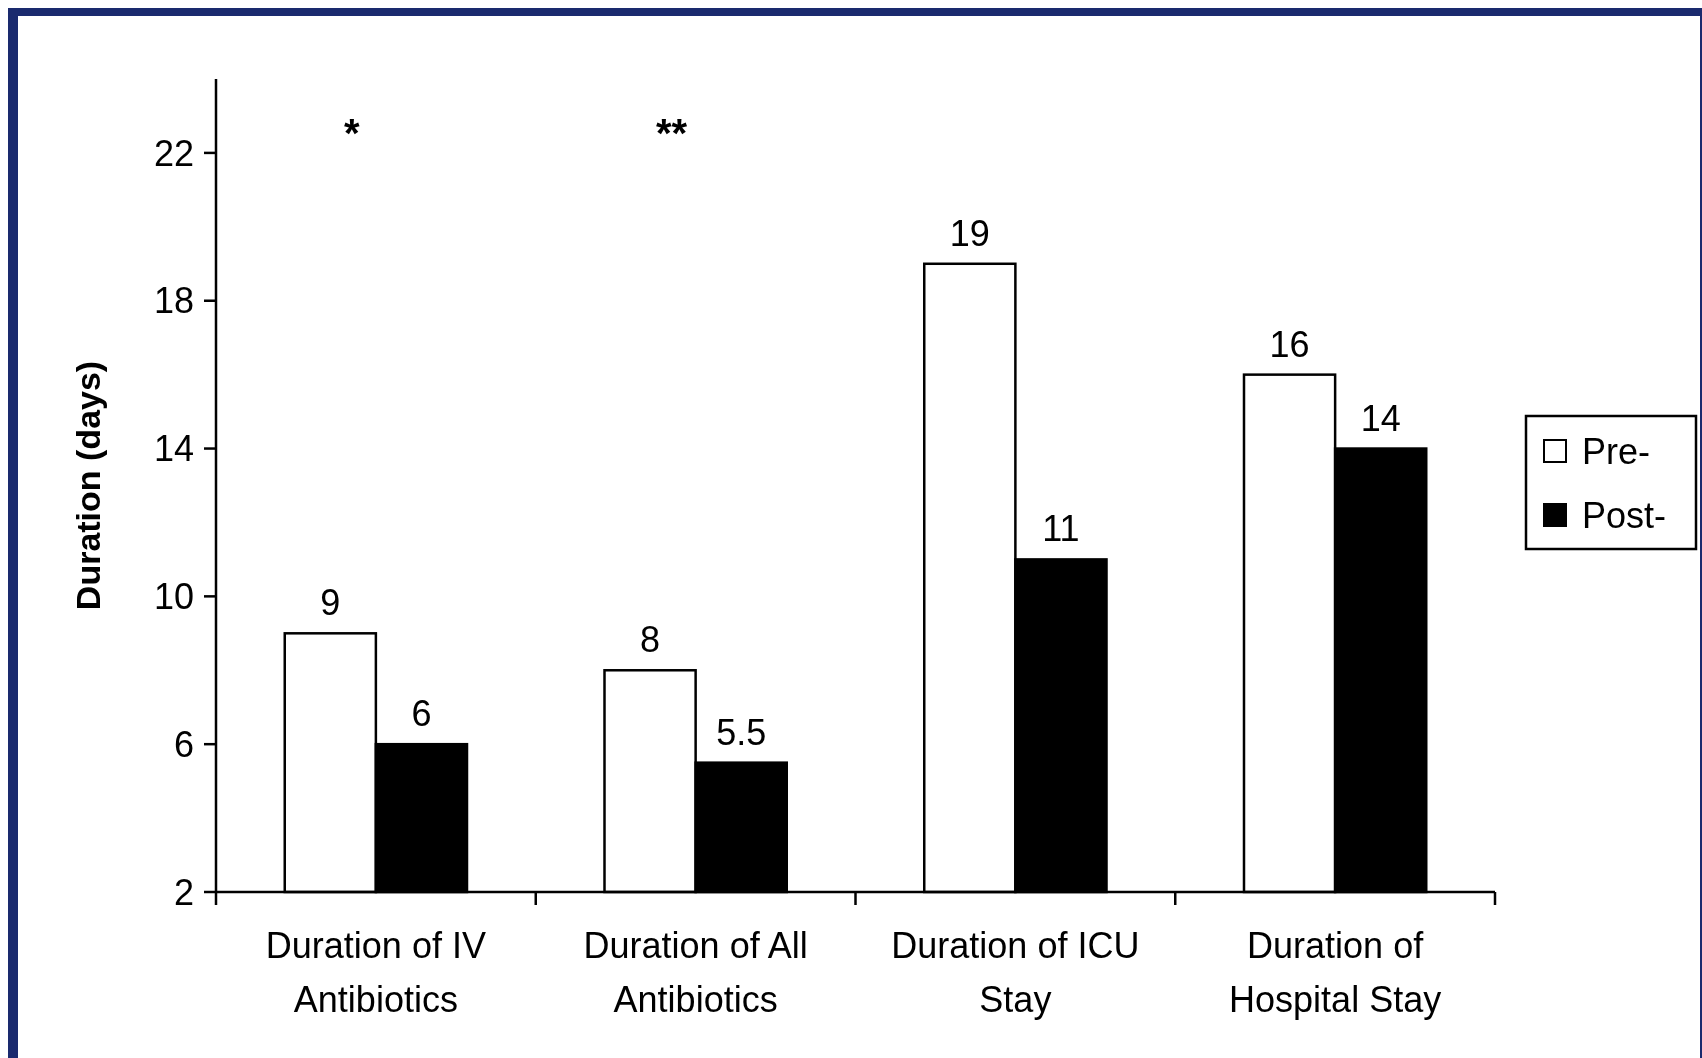 The image size is (1702, 1058). What do you see at coordinates (173, 596) in the screenshot?
I see `y-tick-label: 10` at bounding box center [173, 596].